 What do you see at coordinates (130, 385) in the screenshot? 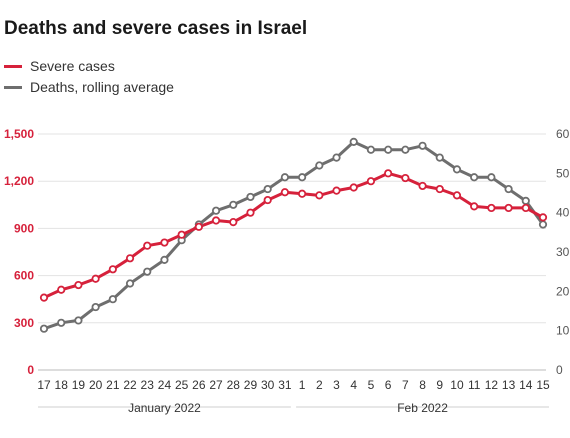
I see `x-tick-label: 22` at bounding box center [130, 385].